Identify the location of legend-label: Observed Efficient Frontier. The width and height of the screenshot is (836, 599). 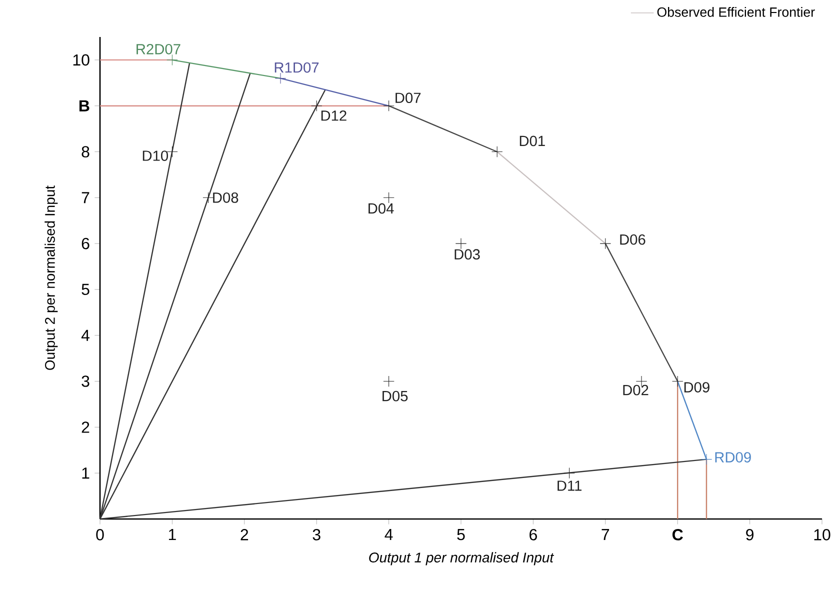
(736, 12).